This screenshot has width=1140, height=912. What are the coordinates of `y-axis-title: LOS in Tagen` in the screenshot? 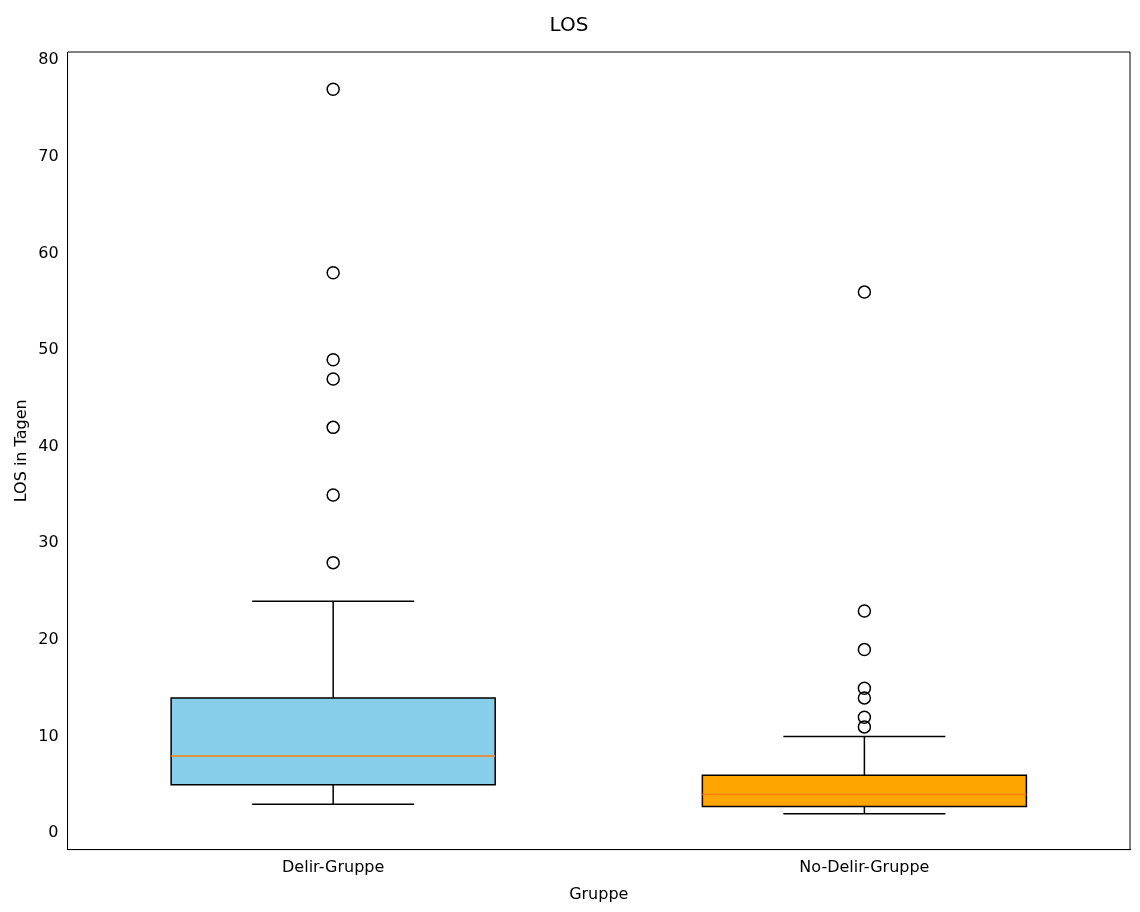 It's located at (20, 451).